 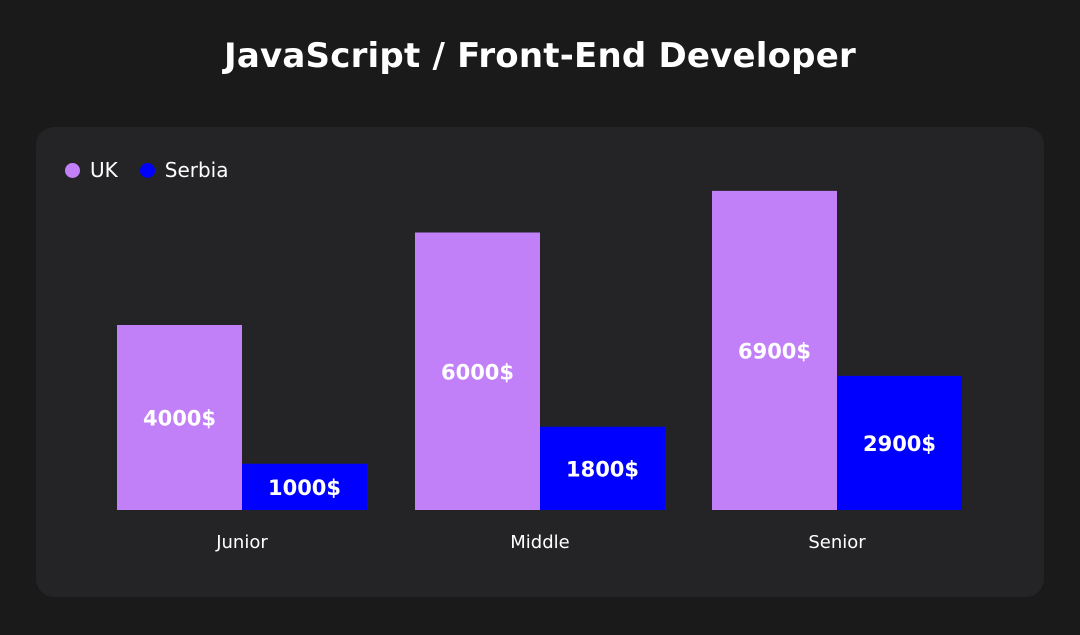 I want to click on category-label-middle: Middle, so click(x=539, y=542).